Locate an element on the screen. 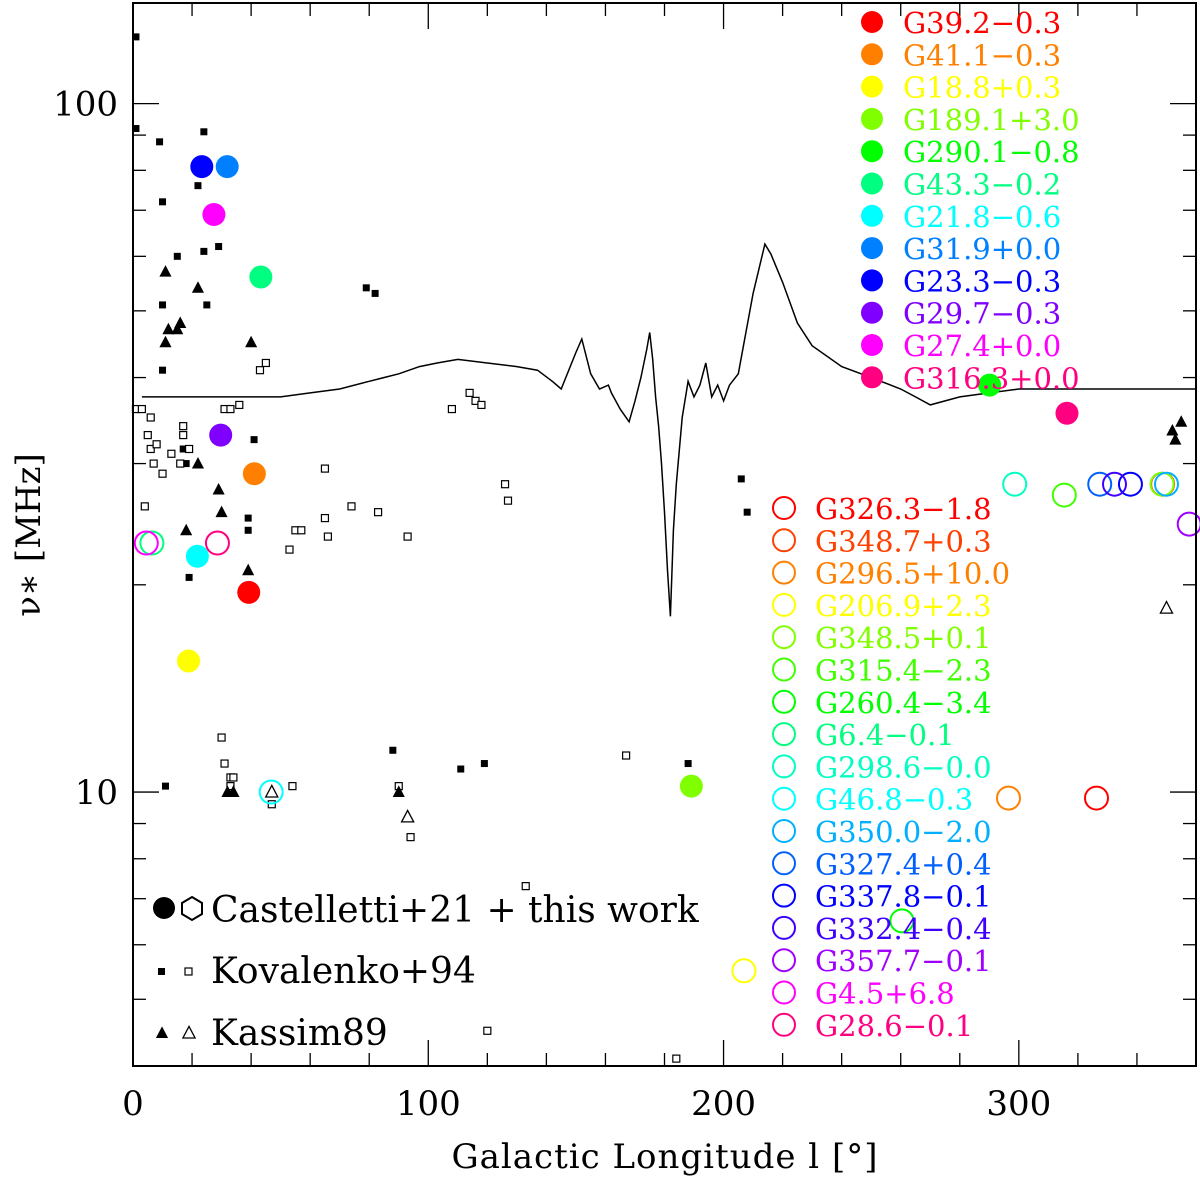 The width and height of the screenshot is (1200, 1185). open-legend-label: G6.4−0.1 is located at coordinates (885, 735).